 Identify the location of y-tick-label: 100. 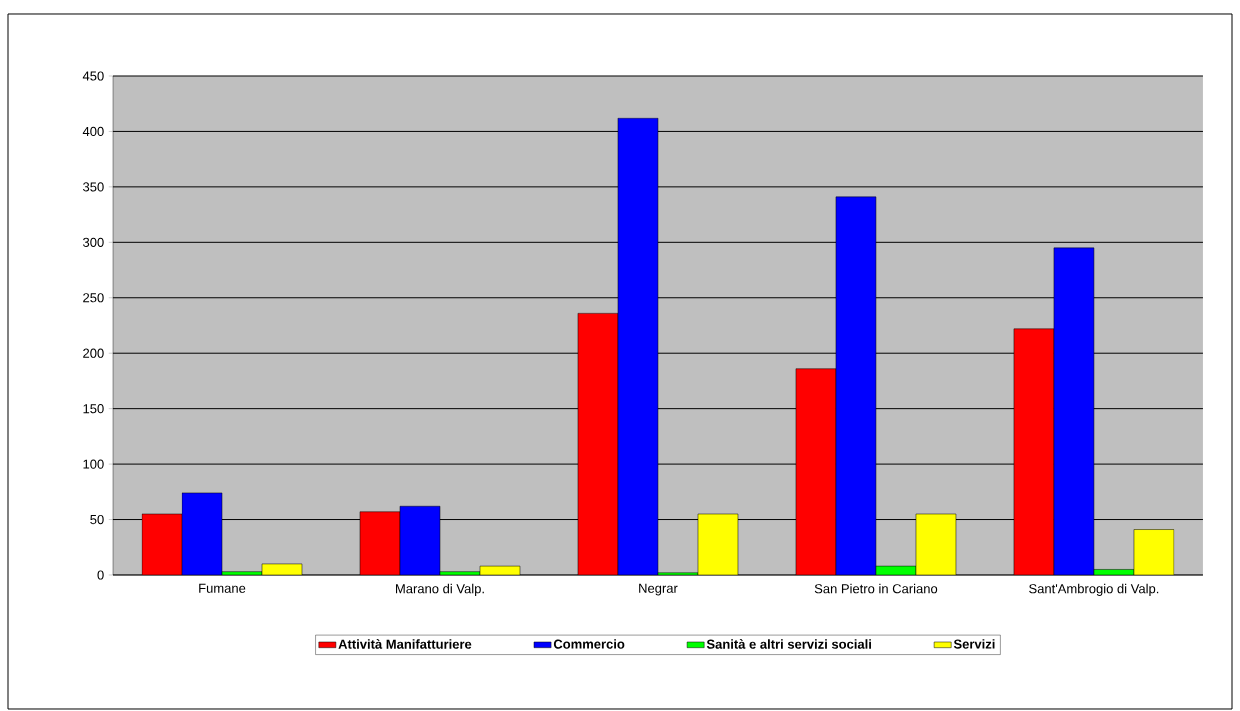
(93, 464).